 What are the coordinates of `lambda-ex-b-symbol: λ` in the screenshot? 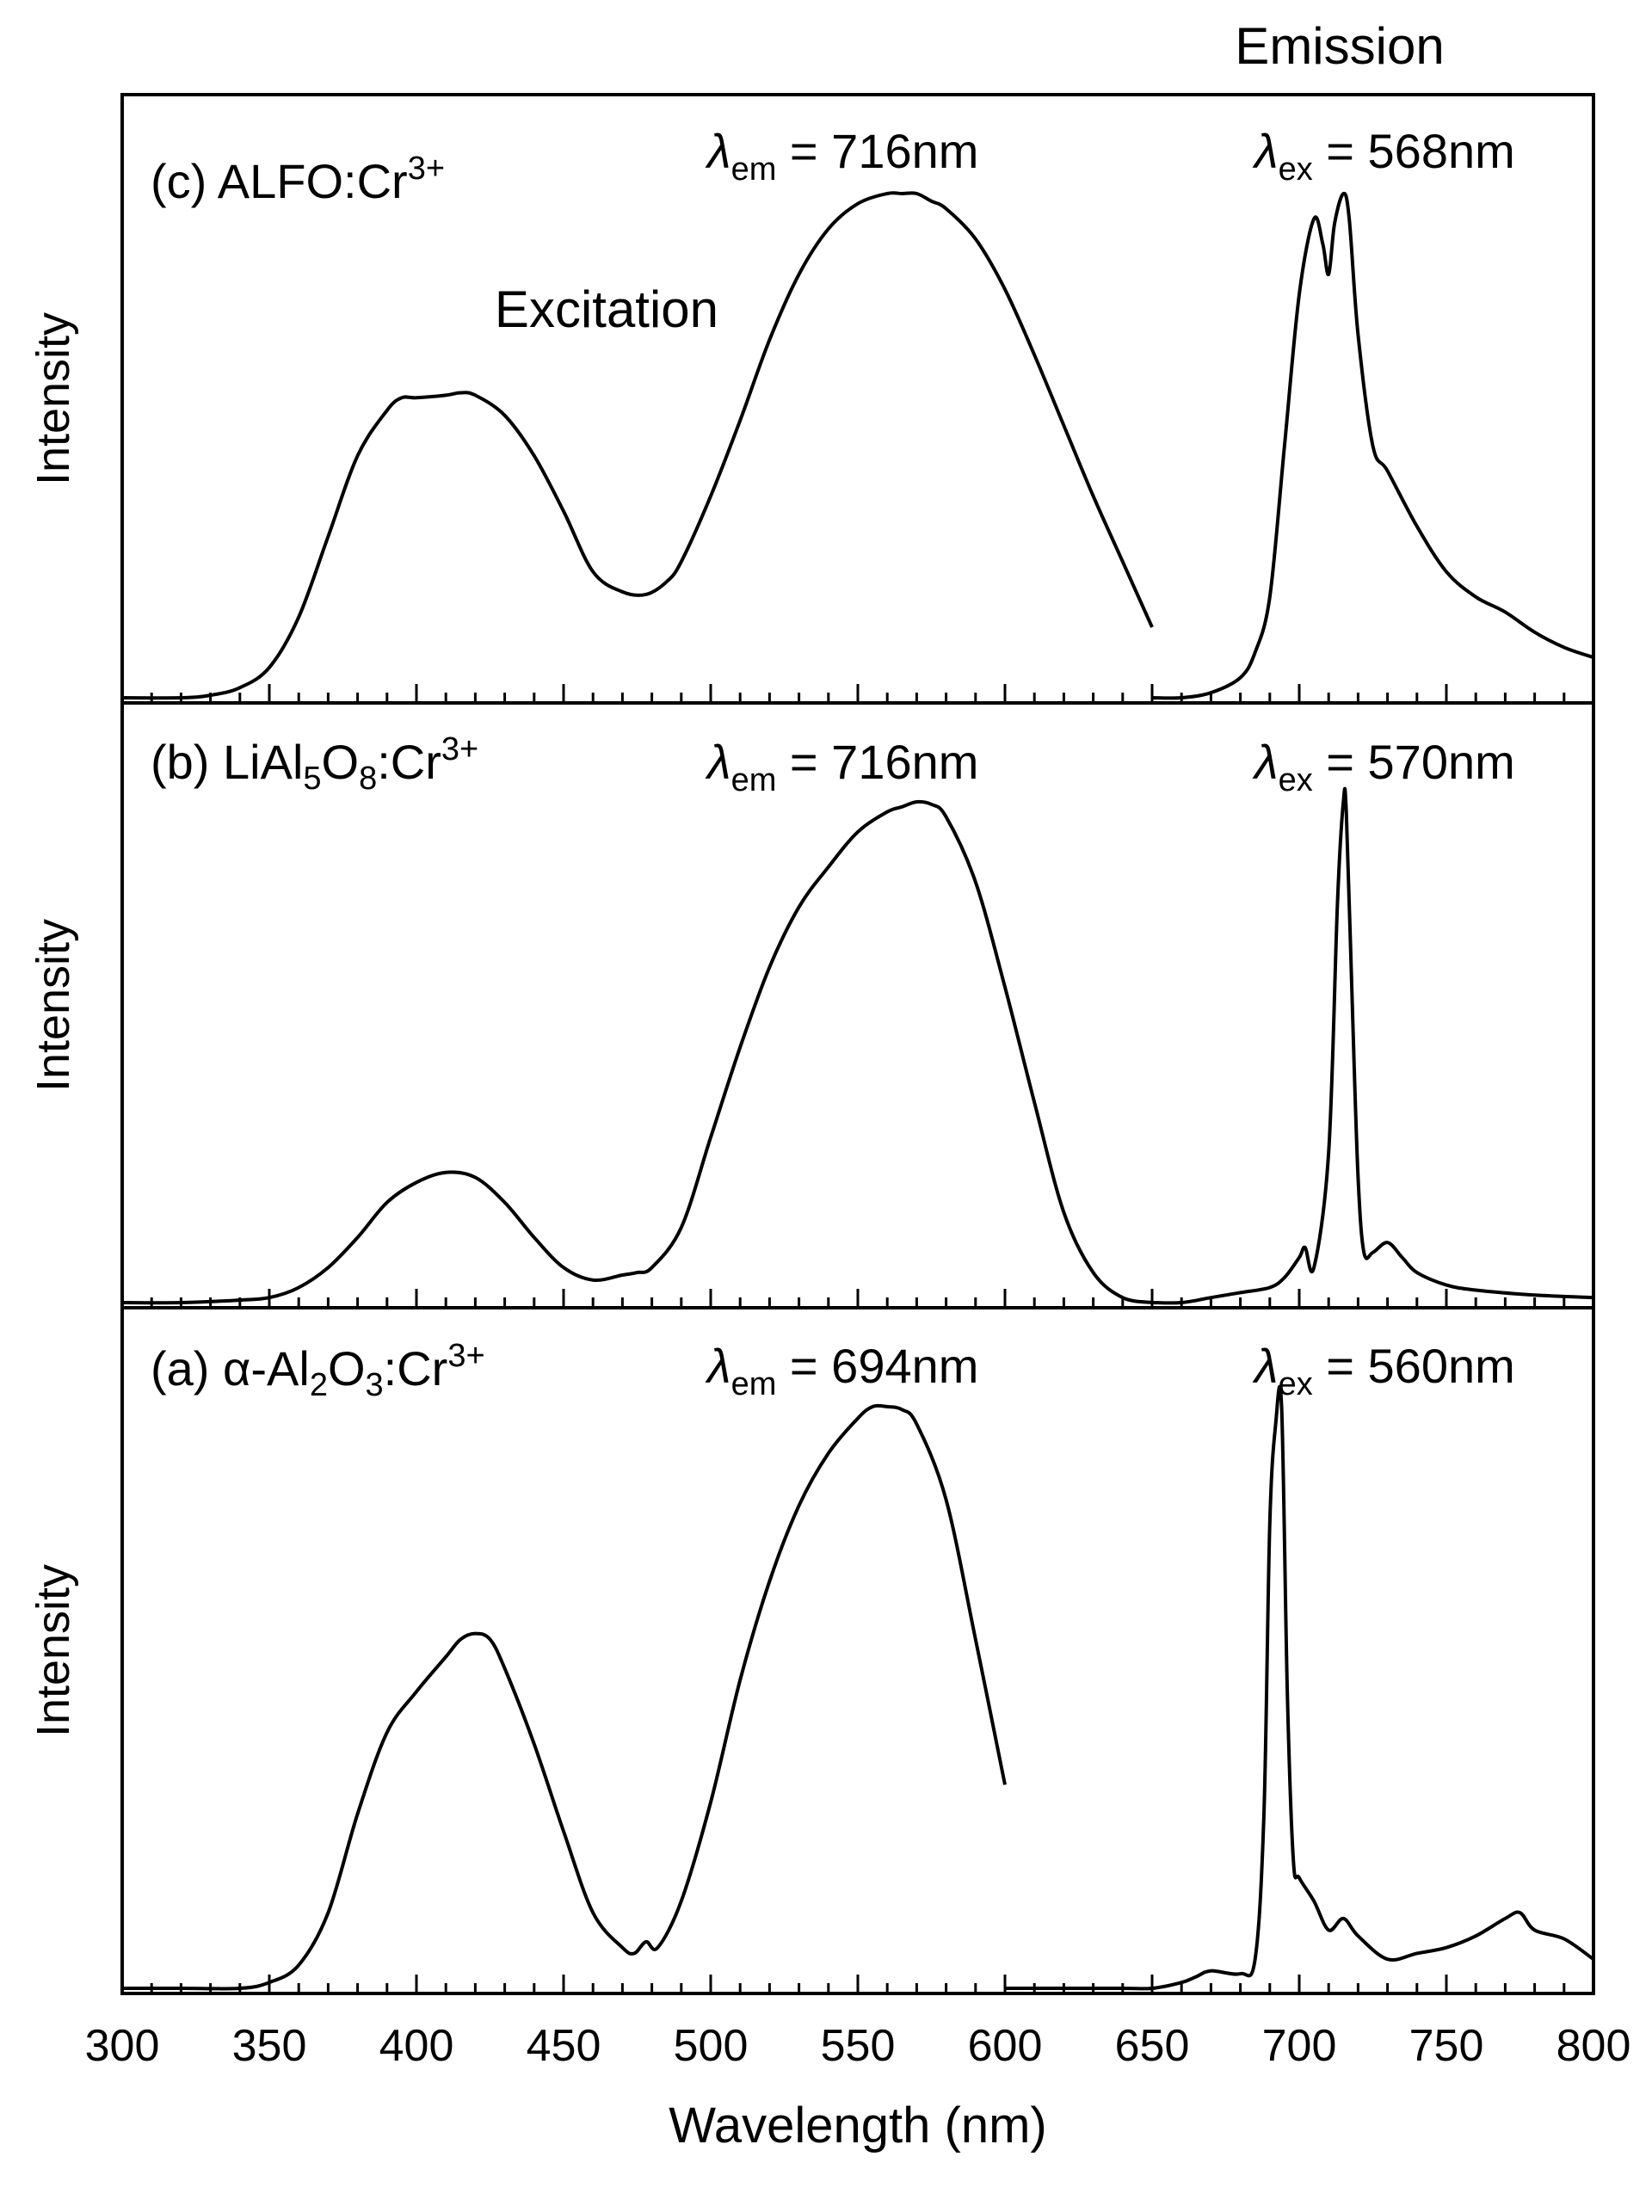 It's located at (1265, 762).